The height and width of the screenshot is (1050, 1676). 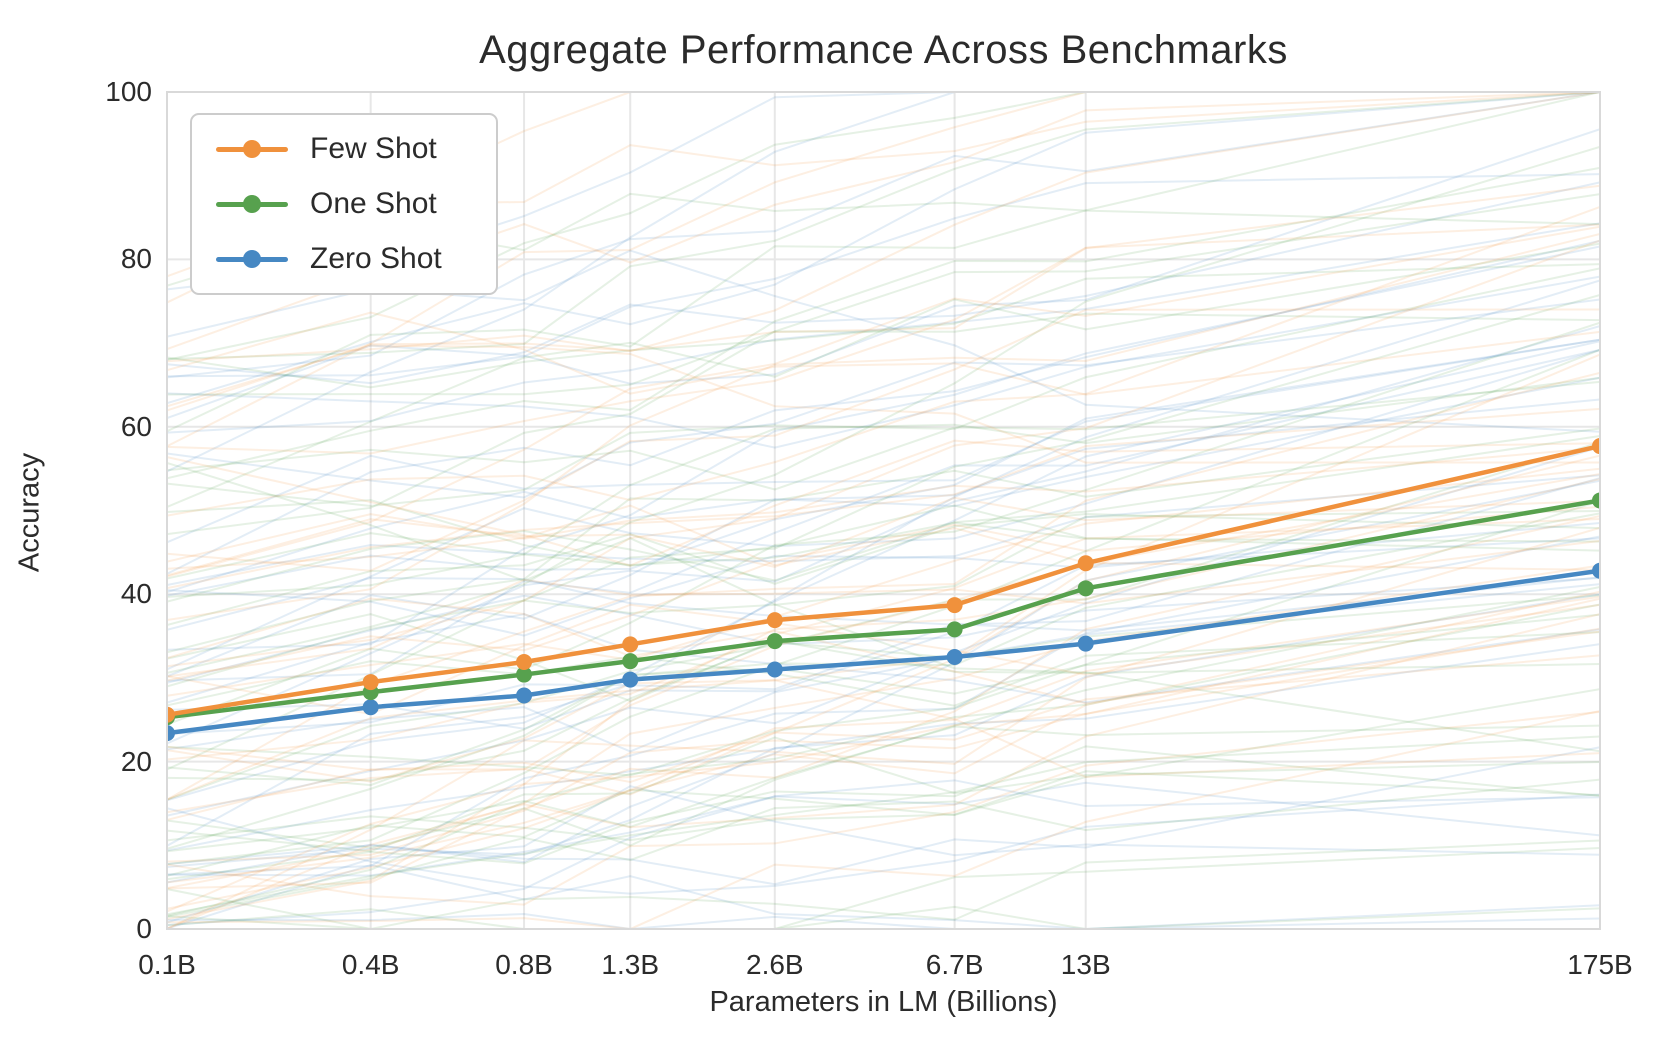 What do you see at coordinates (524, 964) in the screenshot?
I see `x-tick-label-0.8B: 0.8B` at bounding box center [524, 964].